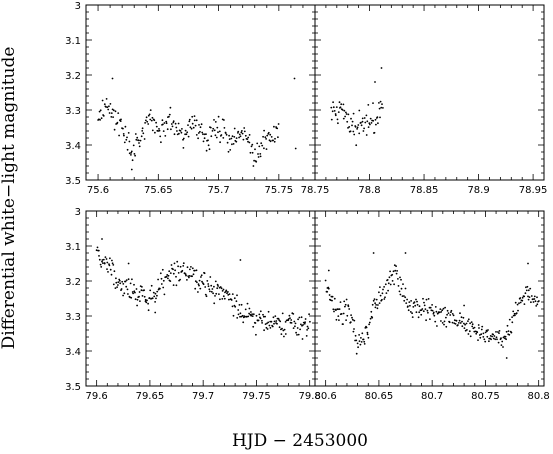  I want to click on x-tick-label: 80.7, so click(432, 396).